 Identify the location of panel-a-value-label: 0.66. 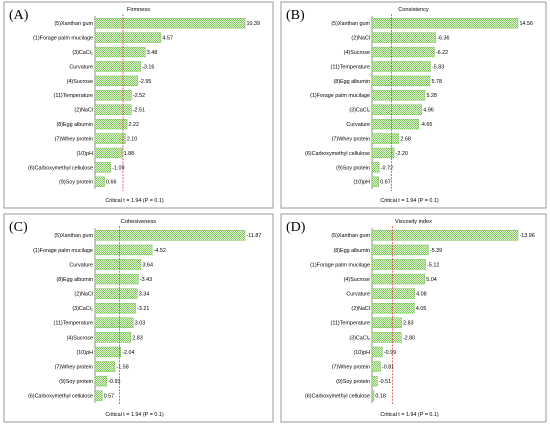
(111, 183).